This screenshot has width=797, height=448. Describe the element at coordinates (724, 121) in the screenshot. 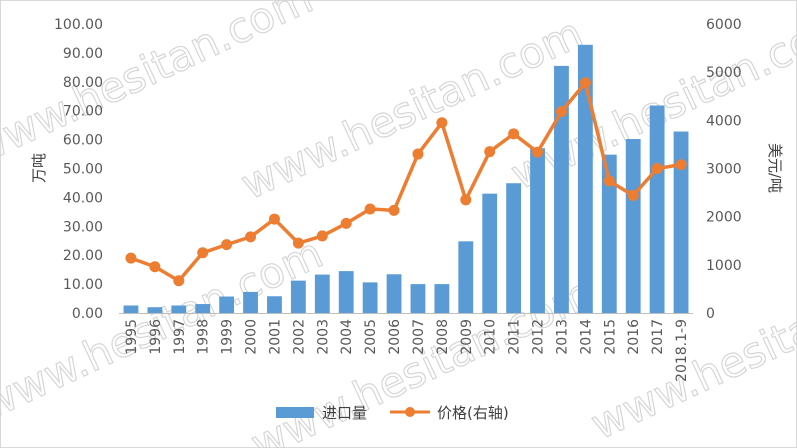

I see `y-right-tick-label: 4000` at that location.